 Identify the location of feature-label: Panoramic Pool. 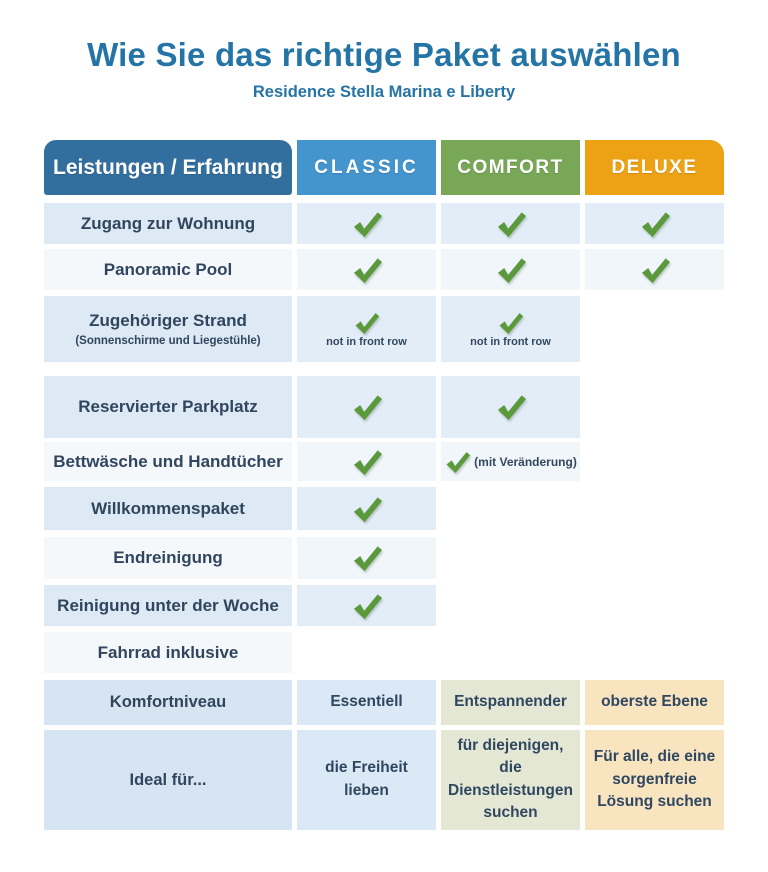
(168, 269).